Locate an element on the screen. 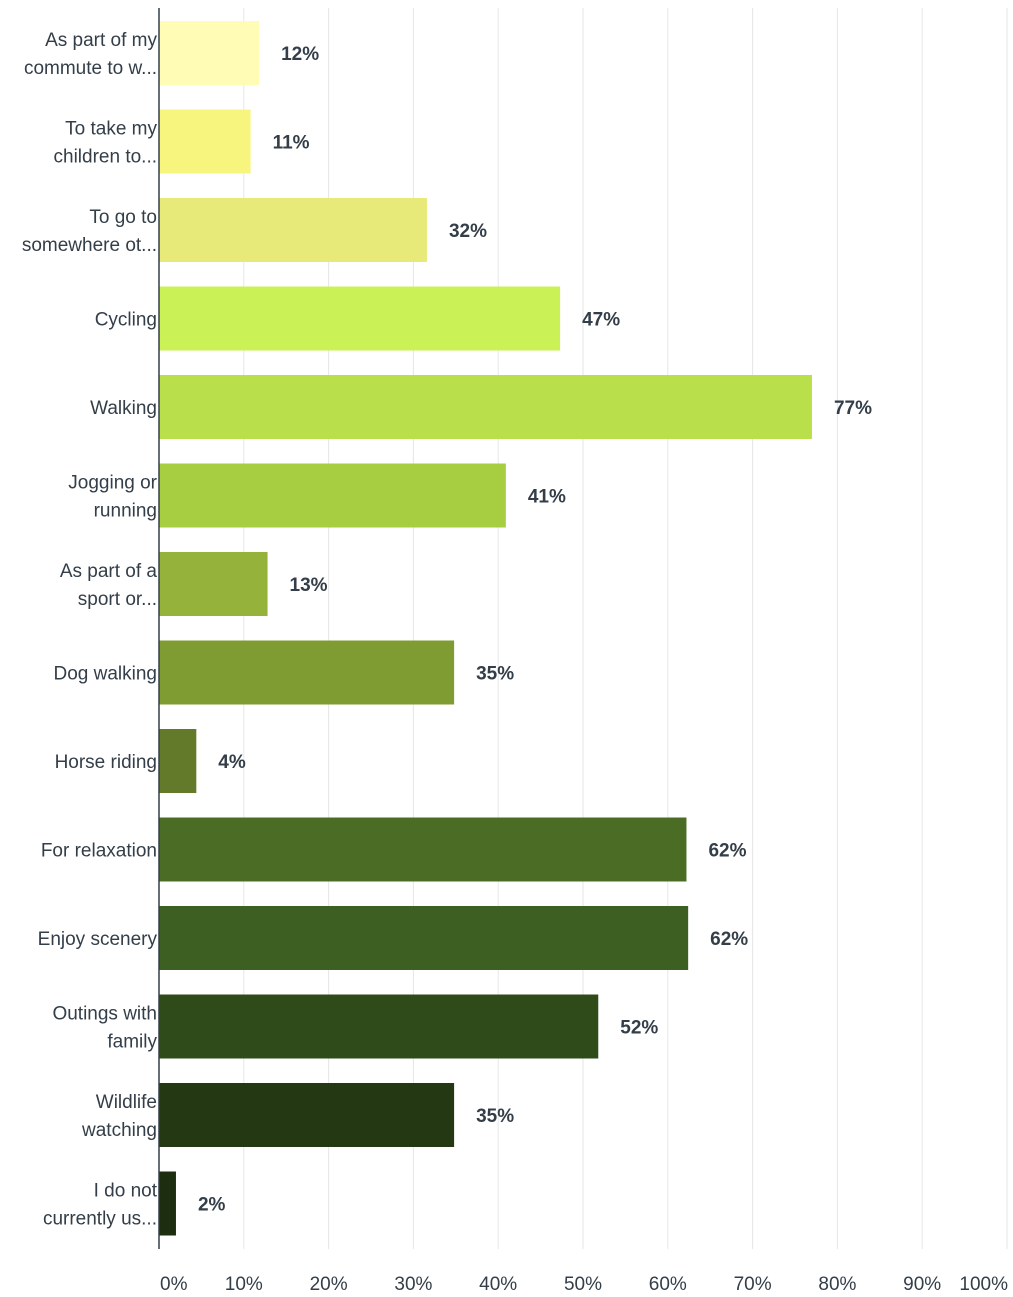 This screenshot has width=1013, height=1297. value-label: 4% is located at coordinates (232, 762).